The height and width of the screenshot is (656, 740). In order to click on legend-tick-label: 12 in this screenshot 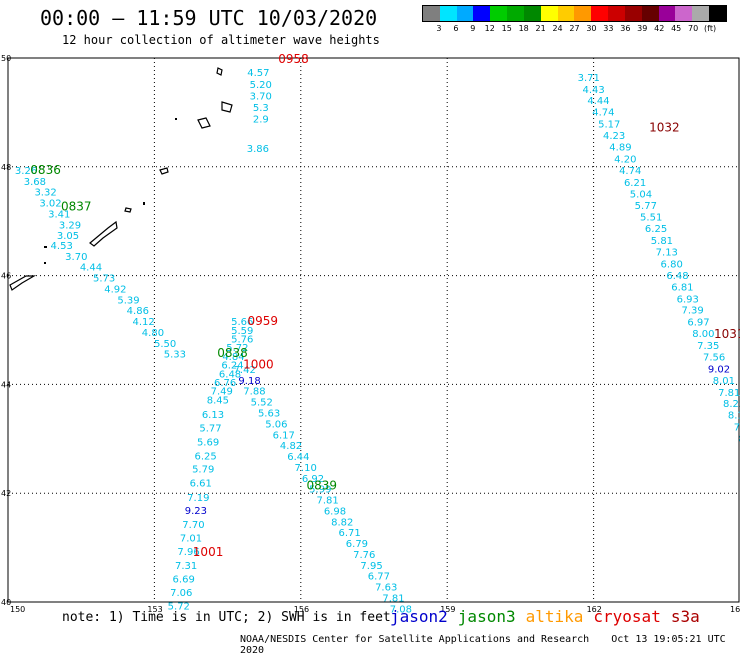, I will do `click(489, 28)`.